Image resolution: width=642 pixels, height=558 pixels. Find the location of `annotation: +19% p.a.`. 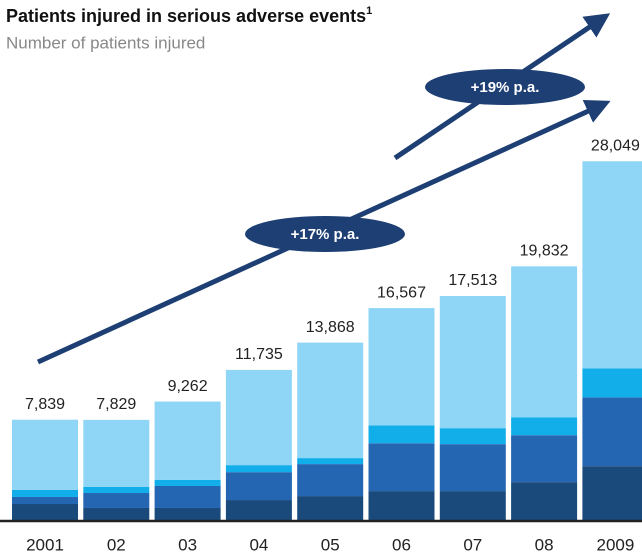

annotation: +19% p.a. is located at coordinates (505, 87).